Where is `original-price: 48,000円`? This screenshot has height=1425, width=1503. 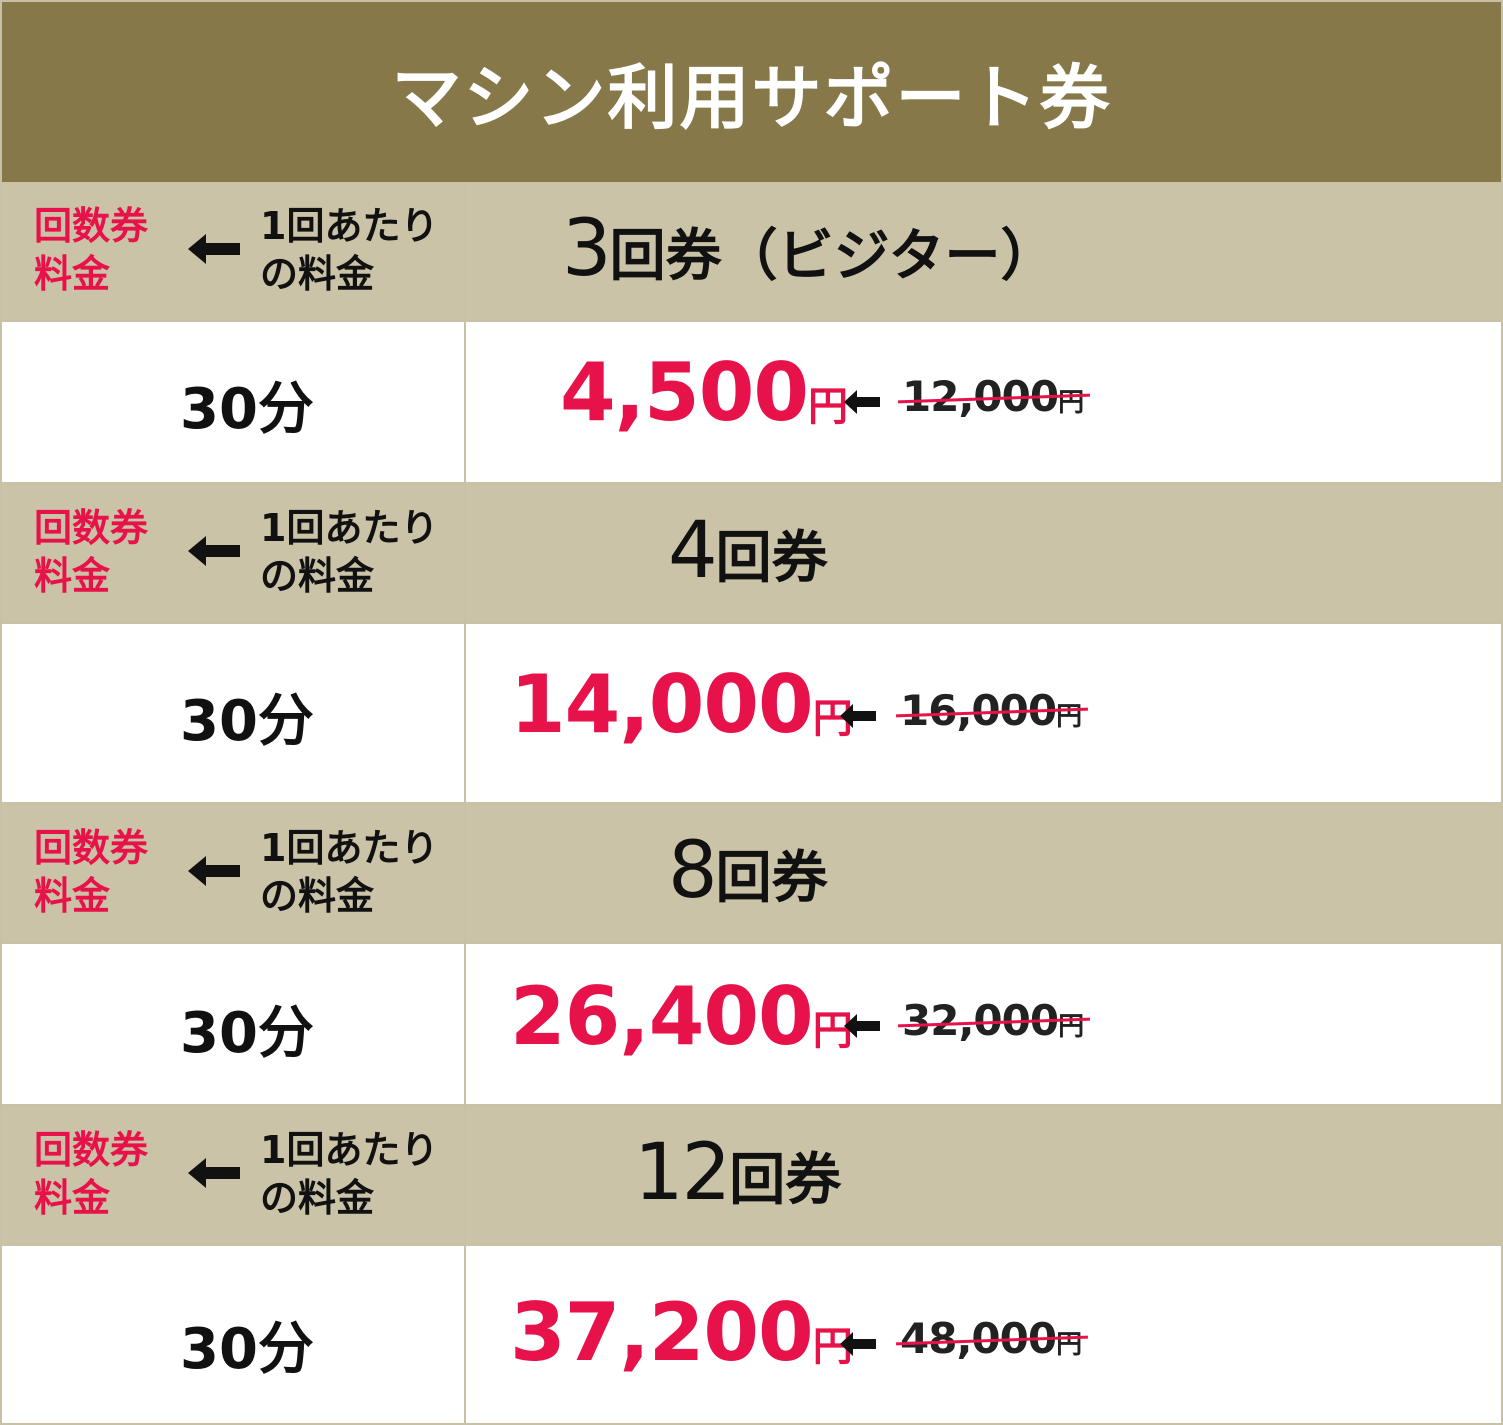 original-price: 48,000円 is located at coordinates (992, 1338).